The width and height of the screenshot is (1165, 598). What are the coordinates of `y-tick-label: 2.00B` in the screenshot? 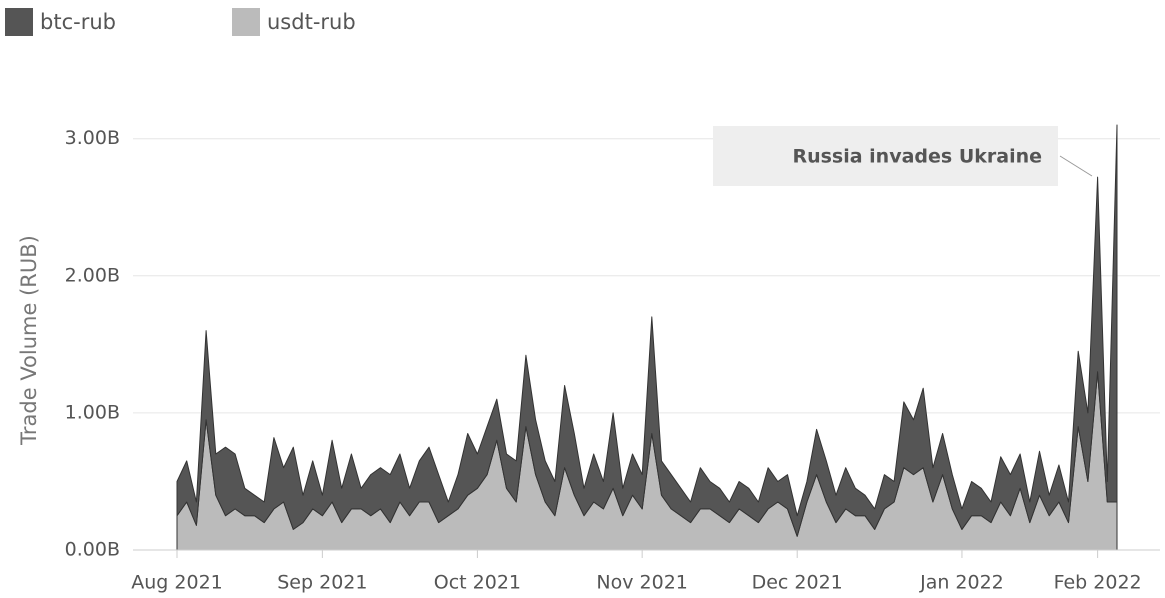 It's located at (92, 275).